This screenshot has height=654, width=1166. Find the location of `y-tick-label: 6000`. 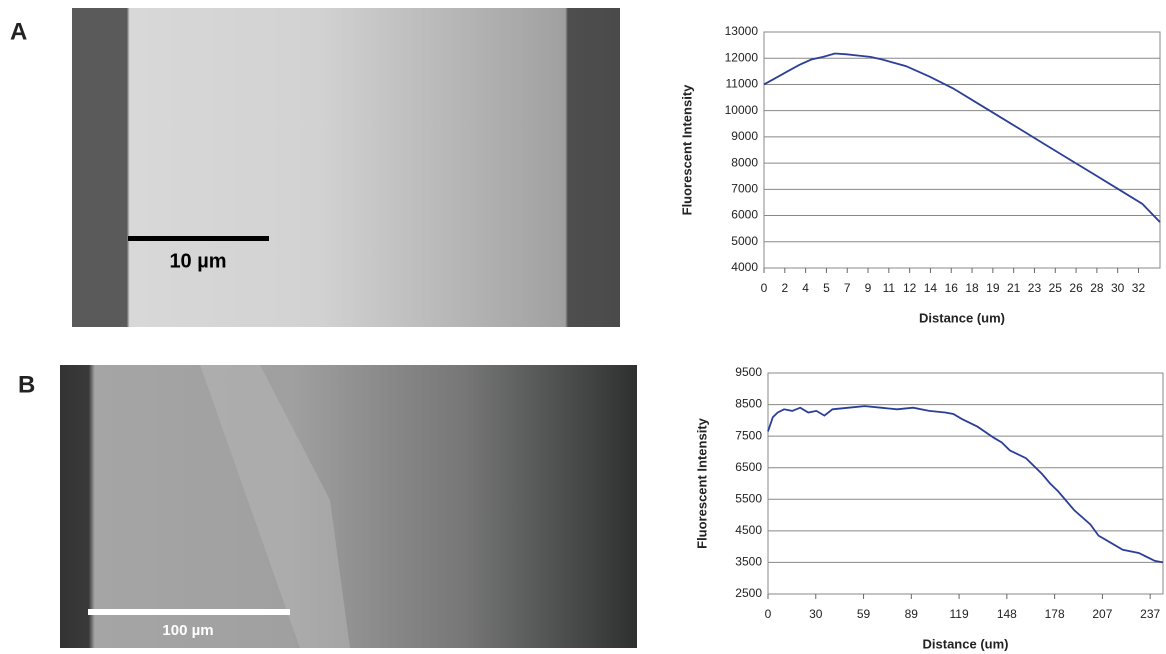

y-tick-label: 6000 is located at coordinates (744, 215).